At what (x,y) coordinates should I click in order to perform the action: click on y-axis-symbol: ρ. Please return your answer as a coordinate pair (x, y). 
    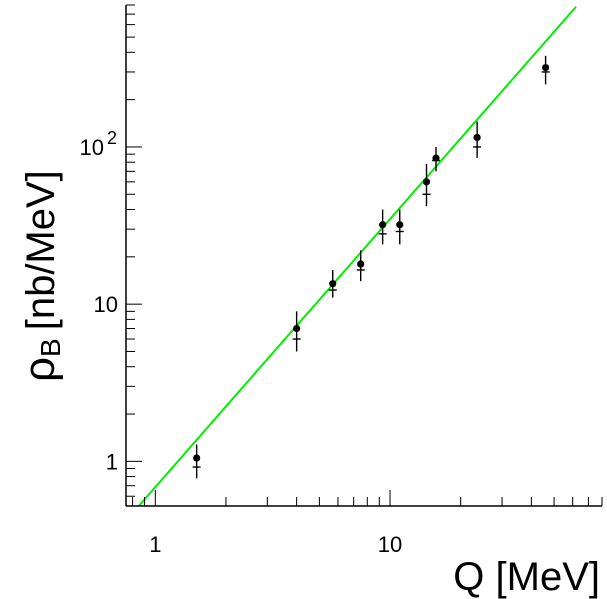
    Looking at the image, I should click on (39, 369).